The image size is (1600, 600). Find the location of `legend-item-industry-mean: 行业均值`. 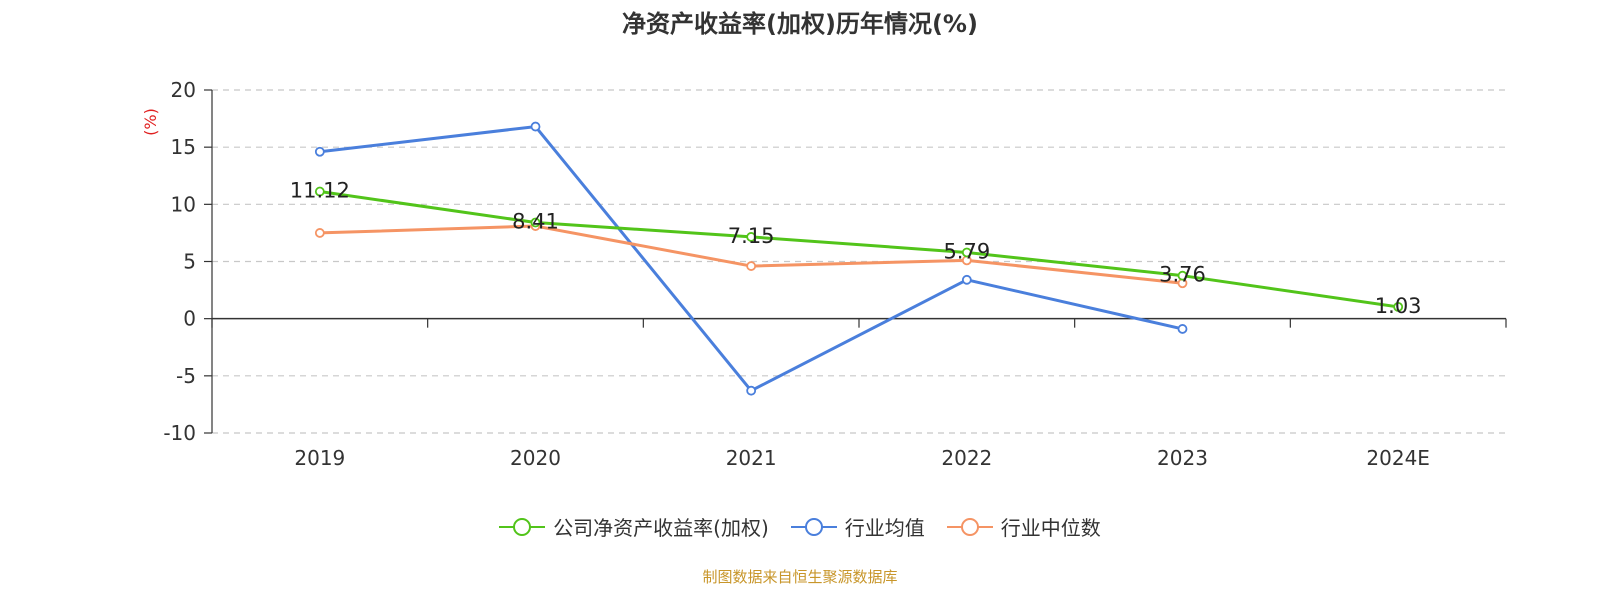

legend-item-industry-mean: 行业均值 is located at coordinates (857, 526).